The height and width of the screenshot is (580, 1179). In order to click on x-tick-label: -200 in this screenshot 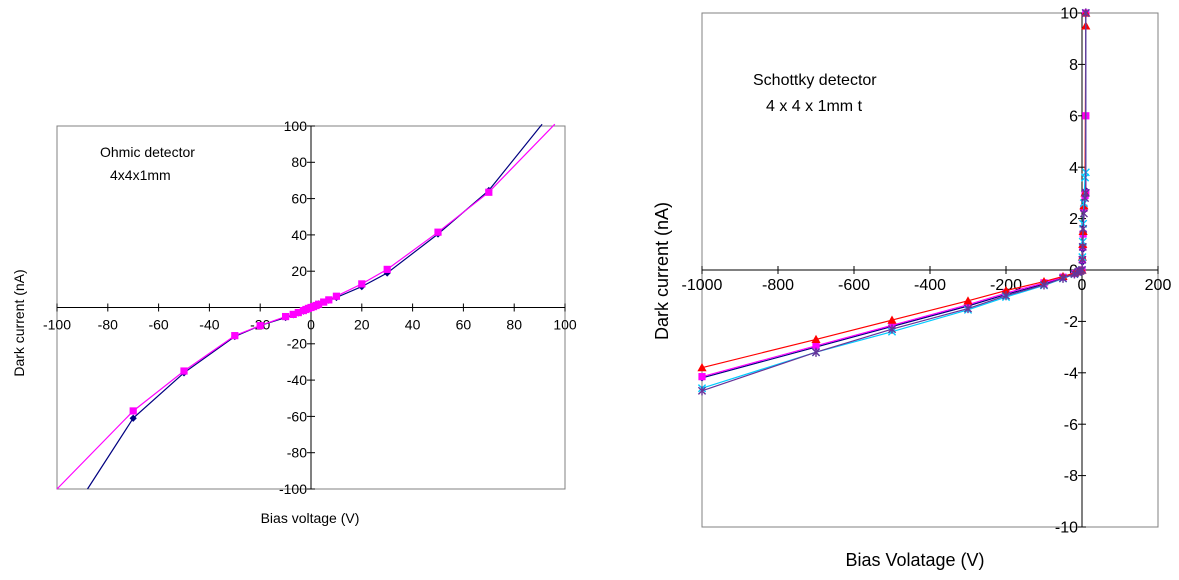, I will do `click(1006, 285)`.